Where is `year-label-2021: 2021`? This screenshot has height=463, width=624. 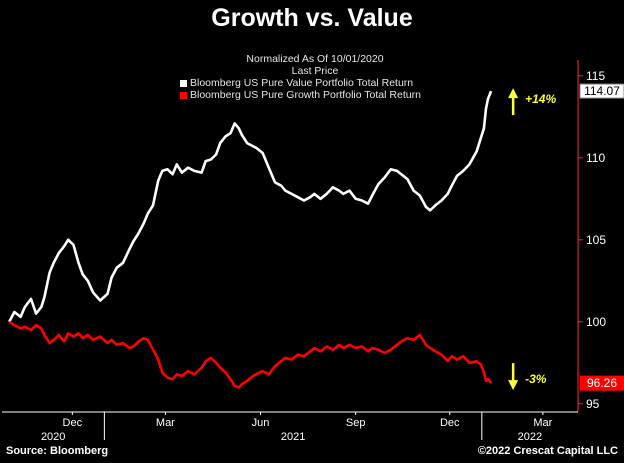 year-label-2021: 2021 is located at coordinates (293, 437).